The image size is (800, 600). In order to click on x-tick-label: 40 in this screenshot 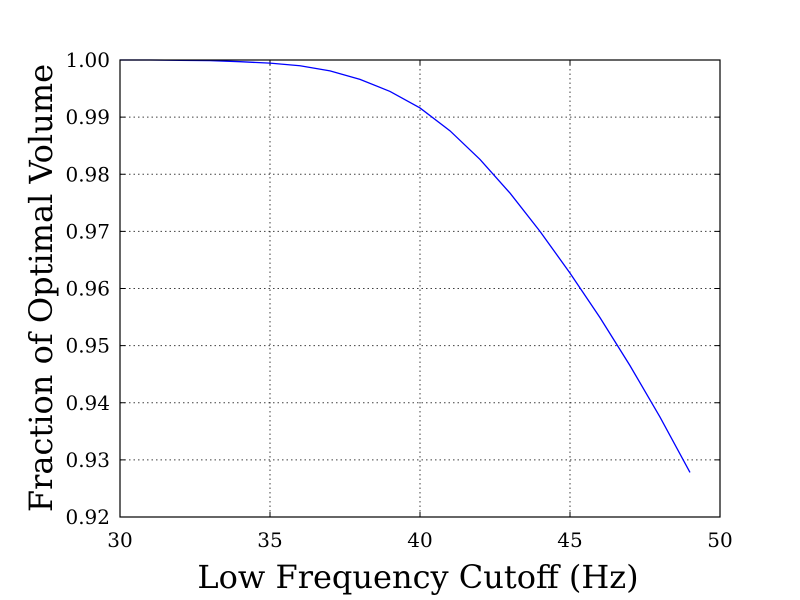, I will do `click(419, 540)`.